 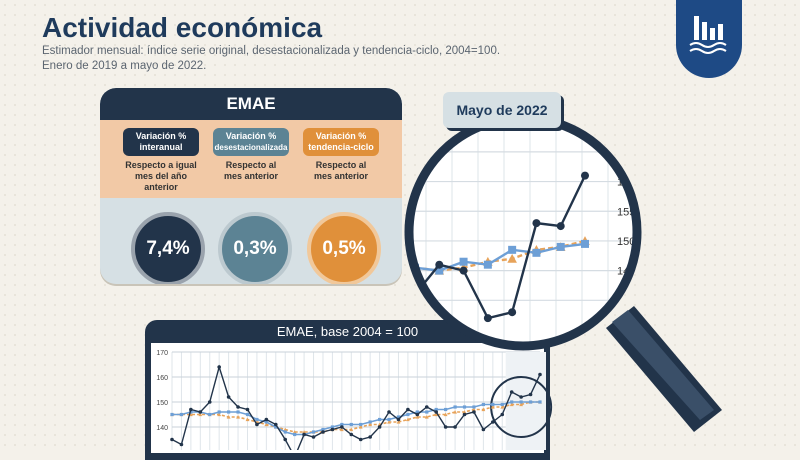 What do you see at coordinates (162, 378) in the screenshot?
I see `y-tick-label: 160` at bounding box center [162, 378].